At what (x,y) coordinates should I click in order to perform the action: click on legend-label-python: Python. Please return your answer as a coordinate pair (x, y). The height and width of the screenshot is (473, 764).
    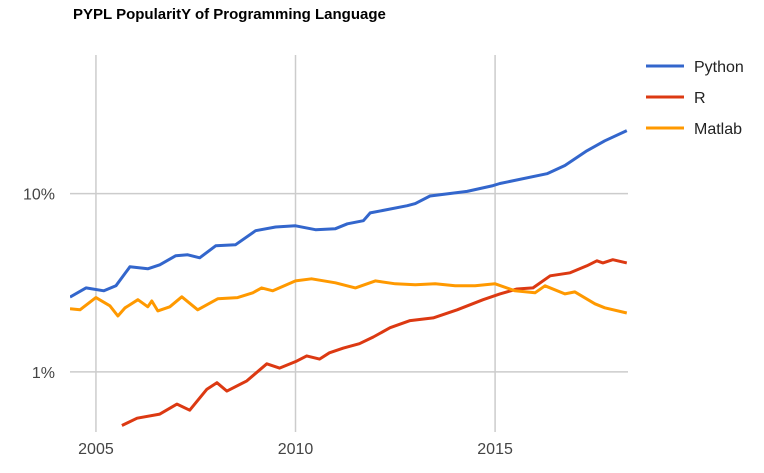
    Looking at the image, I should click on (719, 67).